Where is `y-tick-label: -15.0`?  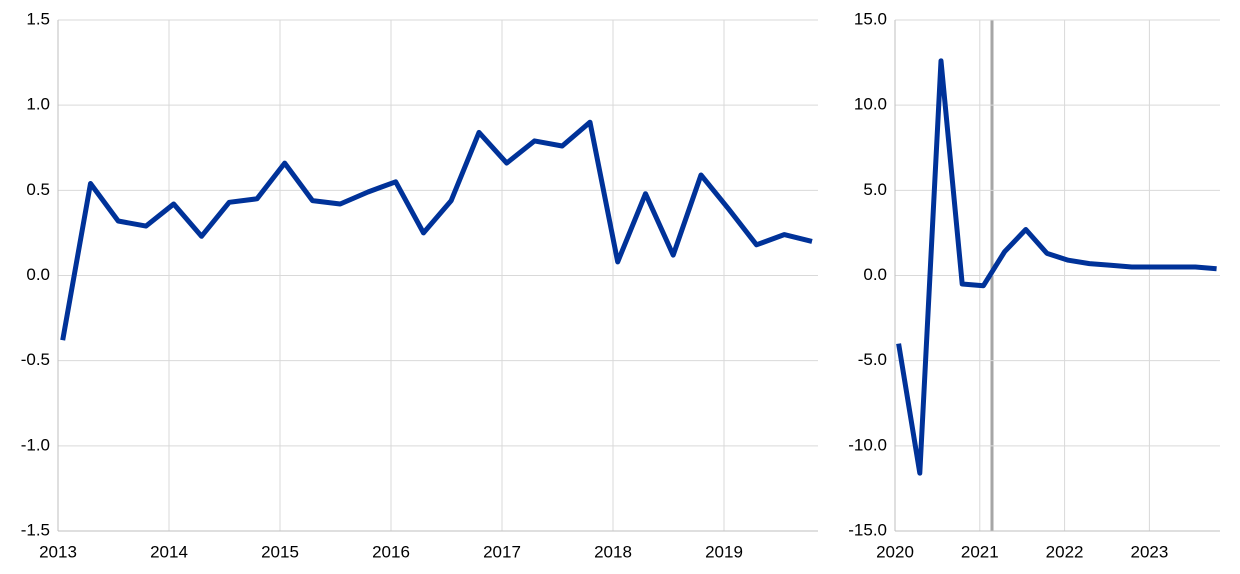 y-tick-label: -15.0 is located at coordinates (867, 529).